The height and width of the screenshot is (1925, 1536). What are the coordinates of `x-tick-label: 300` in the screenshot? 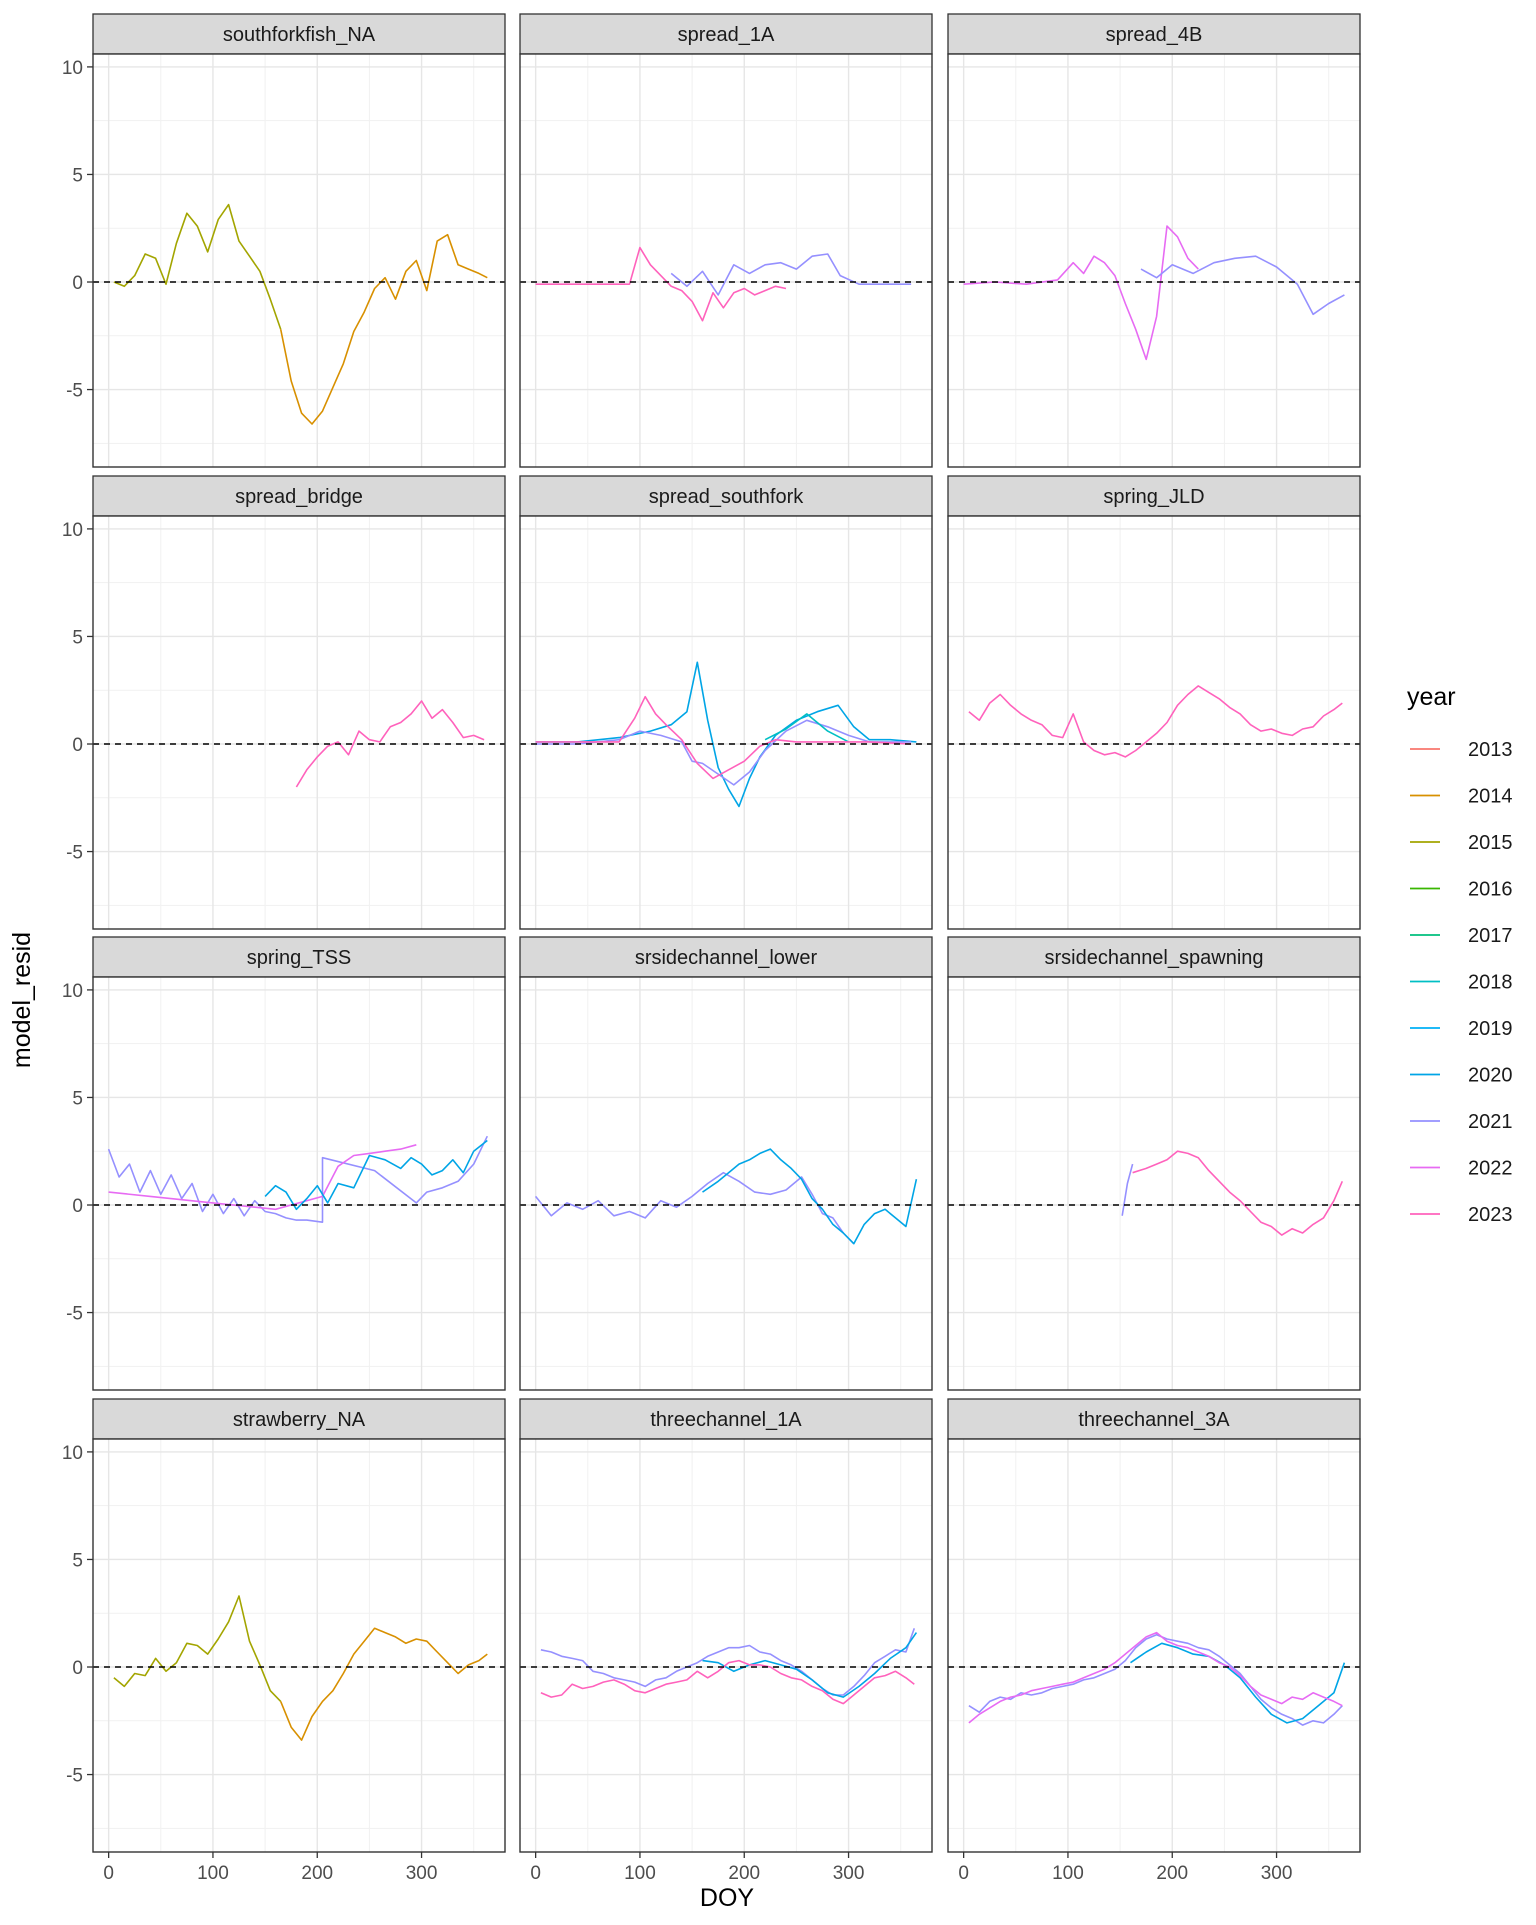 It's located at (1277, 1873).